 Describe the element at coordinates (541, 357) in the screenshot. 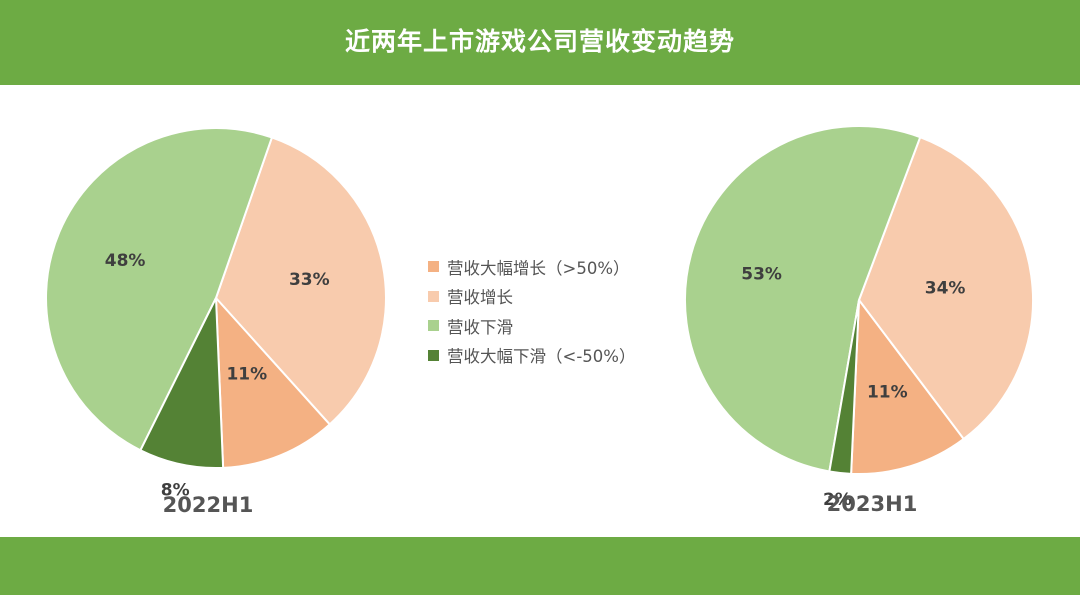

I see `legend-label: 营收大幅下滑（<-50%）` at that location.